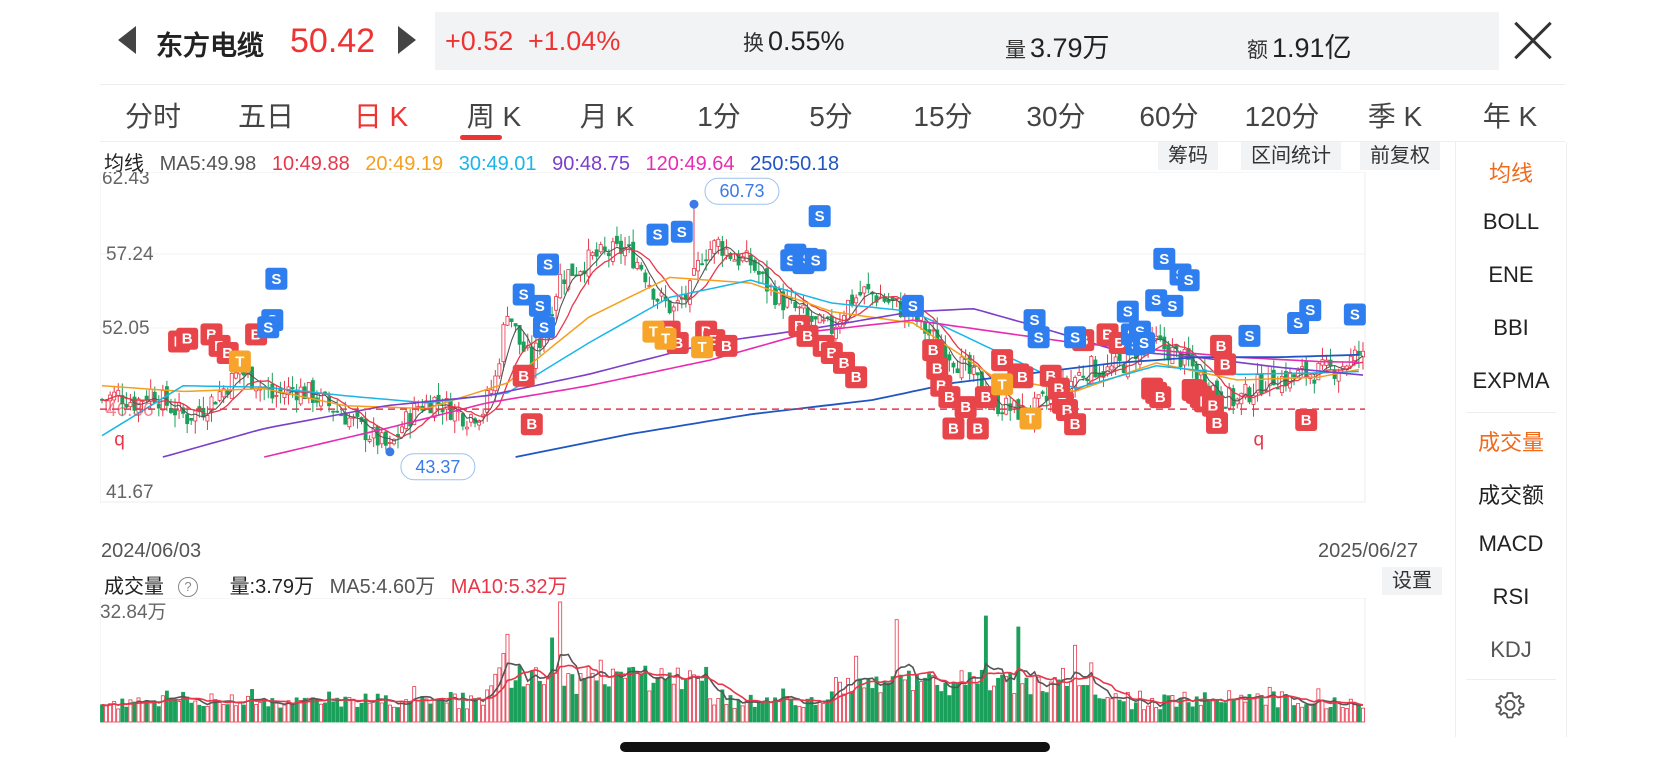  Describe the element at coordinates (188, 587) in the screenshot. I see `help-icon: ?` at that location.